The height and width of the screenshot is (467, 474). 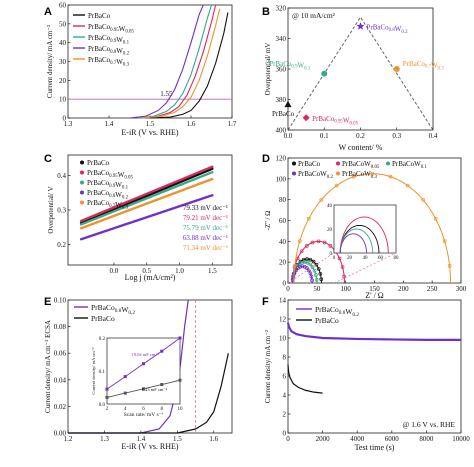 What do you see at coordinates (60, 407) in the screenshot?
I see `y-tick-label: 0.02` at bounding box center [60, 407].